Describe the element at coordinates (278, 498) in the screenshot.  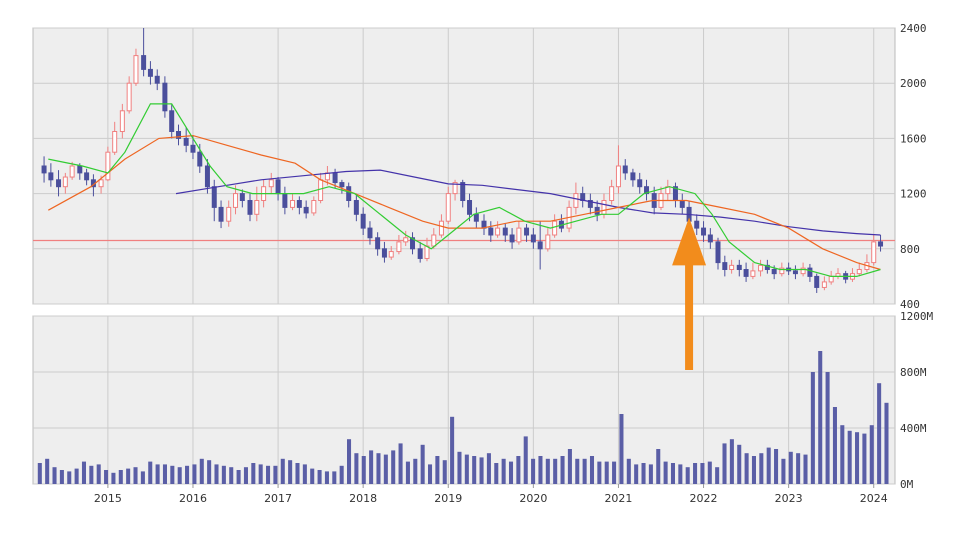
I see `x-tick-label: 2017` at that location.